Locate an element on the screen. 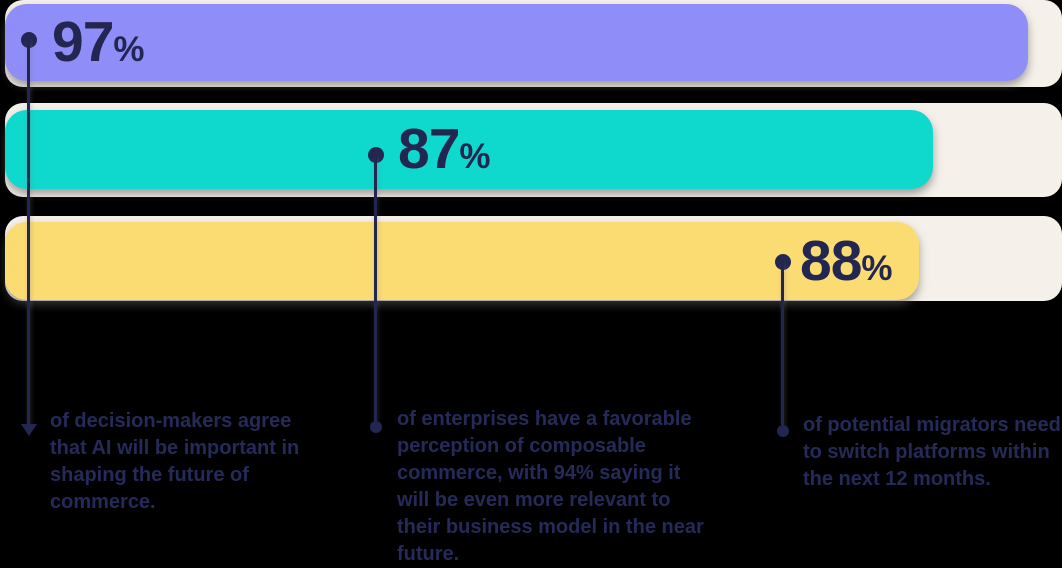  bar-97-percent: 97% is located at coordinates (516, 42).